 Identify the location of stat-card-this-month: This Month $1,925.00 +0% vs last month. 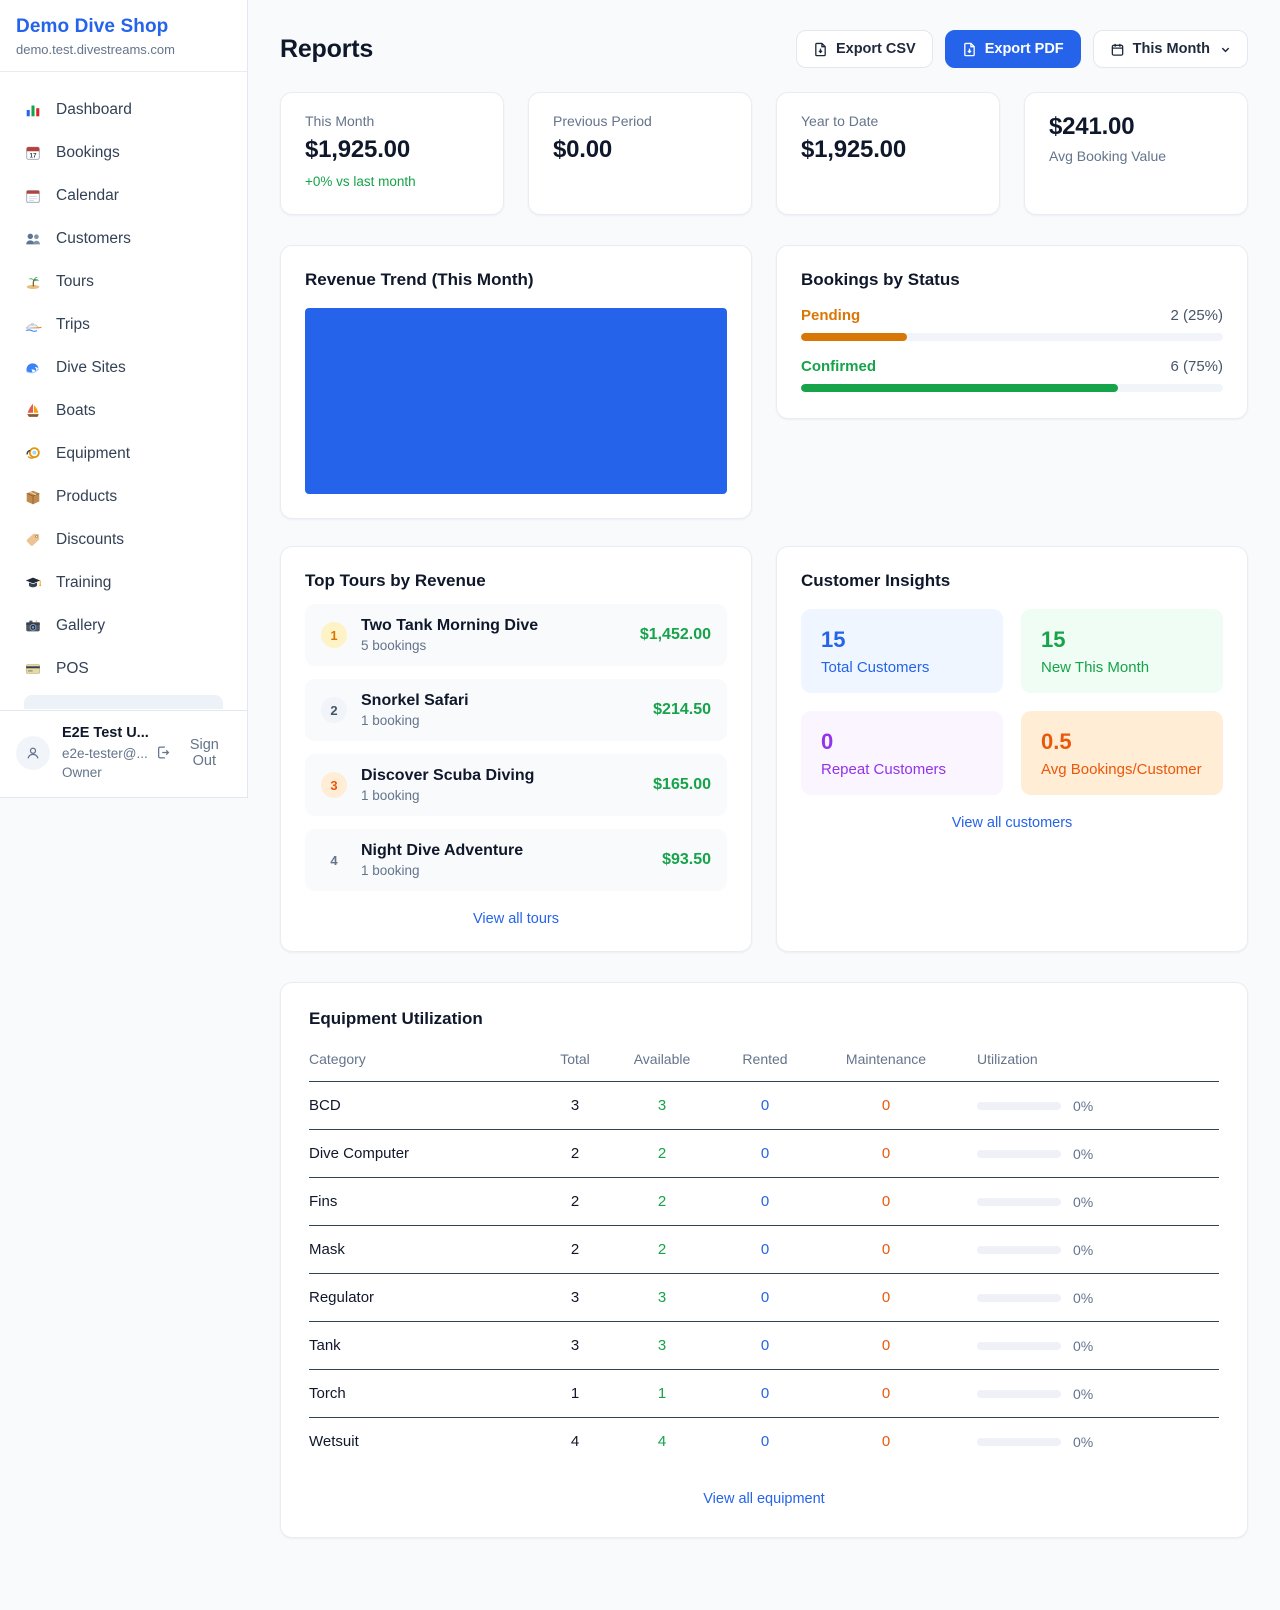
(392, 153).